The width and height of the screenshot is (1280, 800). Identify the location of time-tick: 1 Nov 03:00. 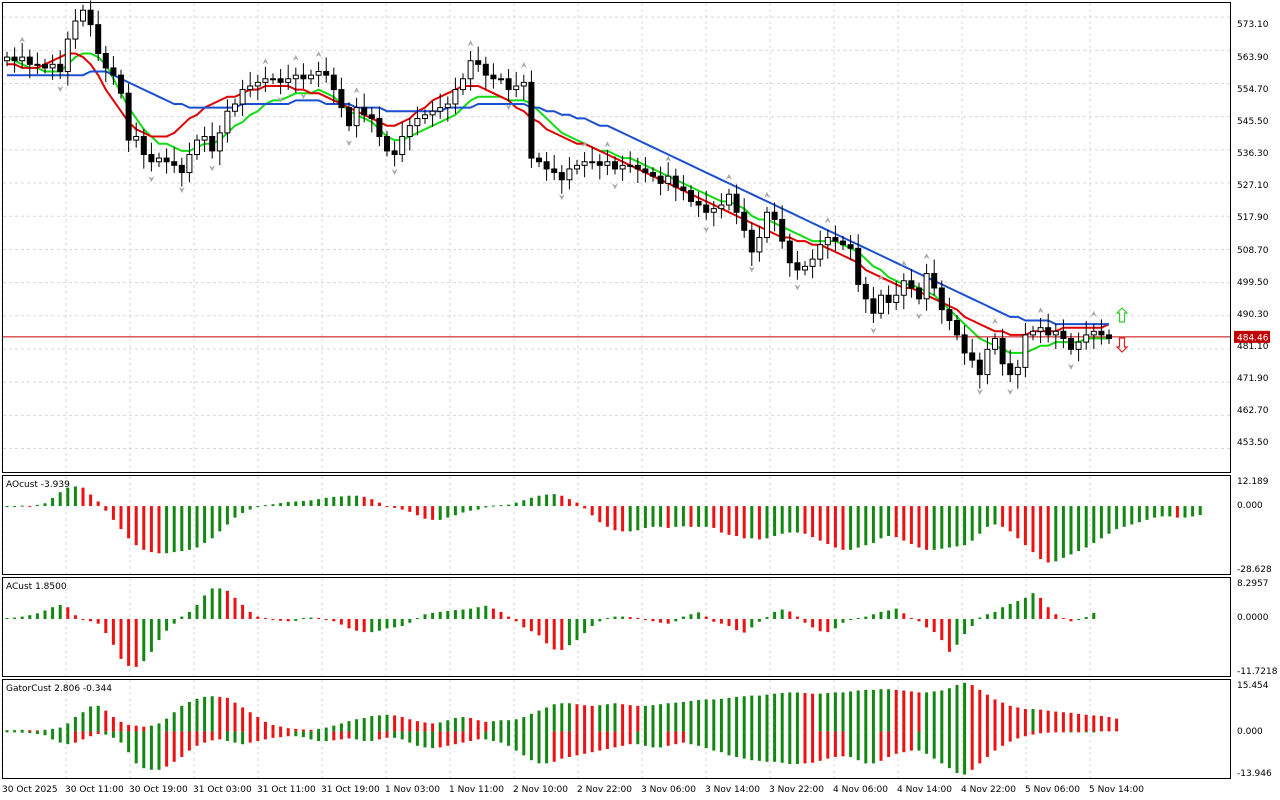
(412, 790).